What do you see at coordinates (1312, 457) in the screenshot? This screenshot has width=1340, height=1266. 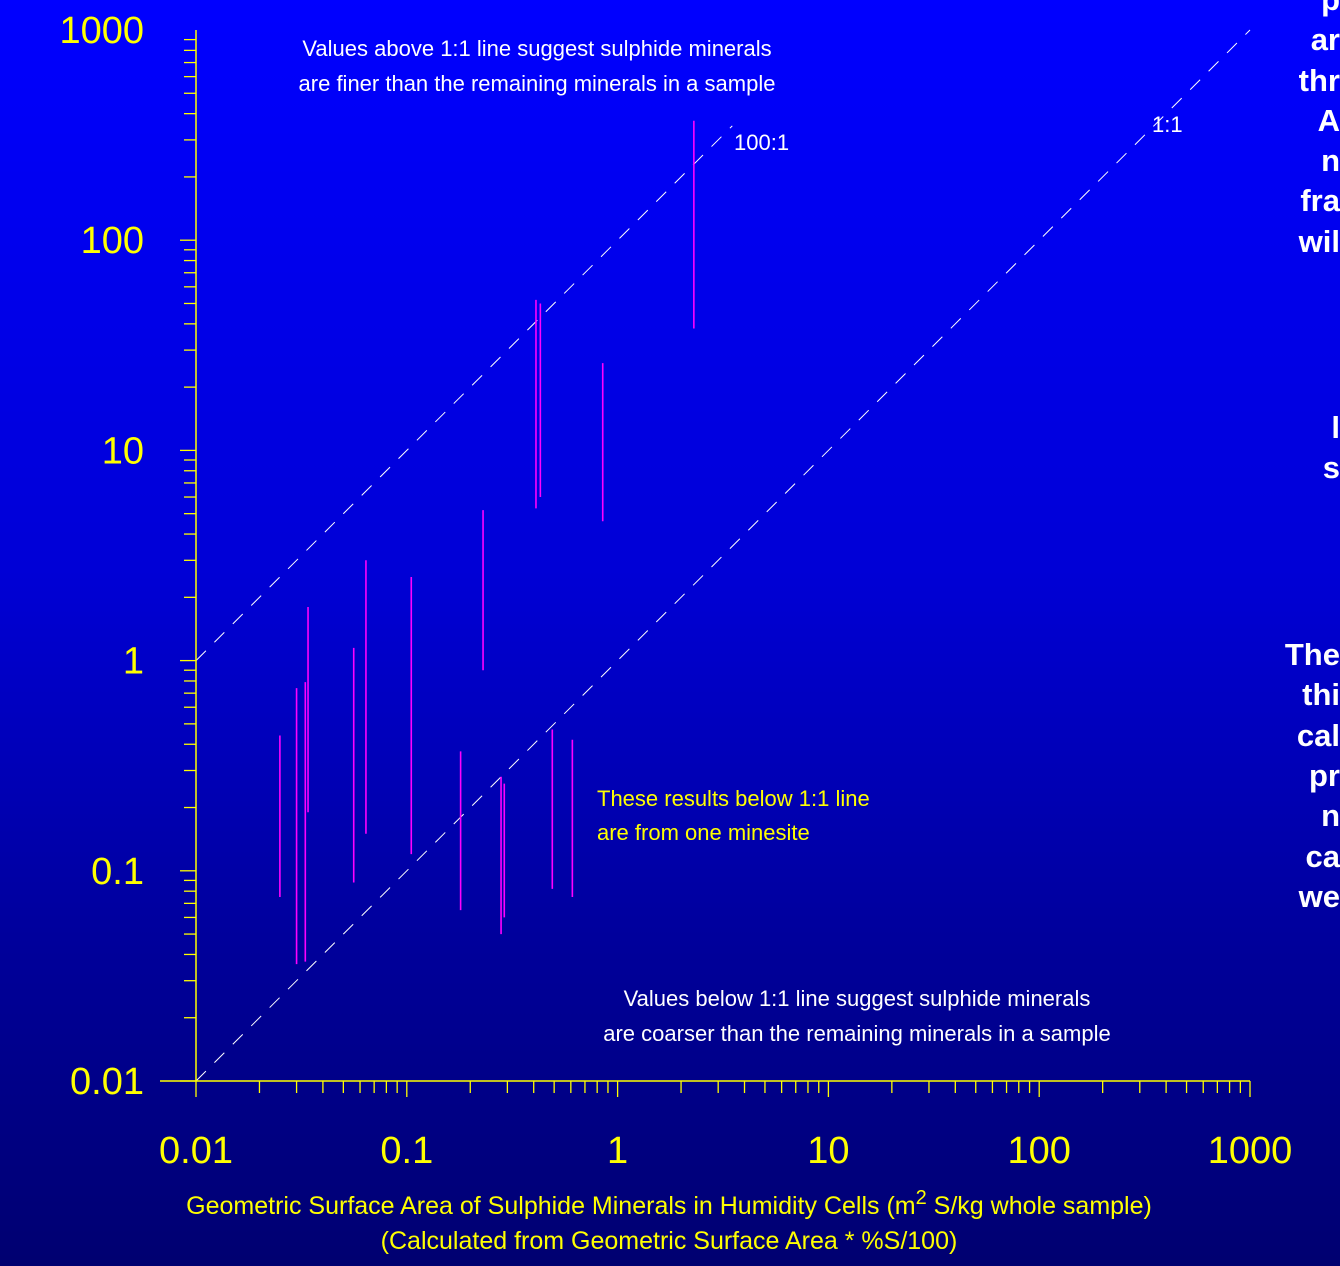 I see `cropped-side-text: p ar thr An fra wil ls The thi cal pr n ca we` at bounding box center [1312, 457].